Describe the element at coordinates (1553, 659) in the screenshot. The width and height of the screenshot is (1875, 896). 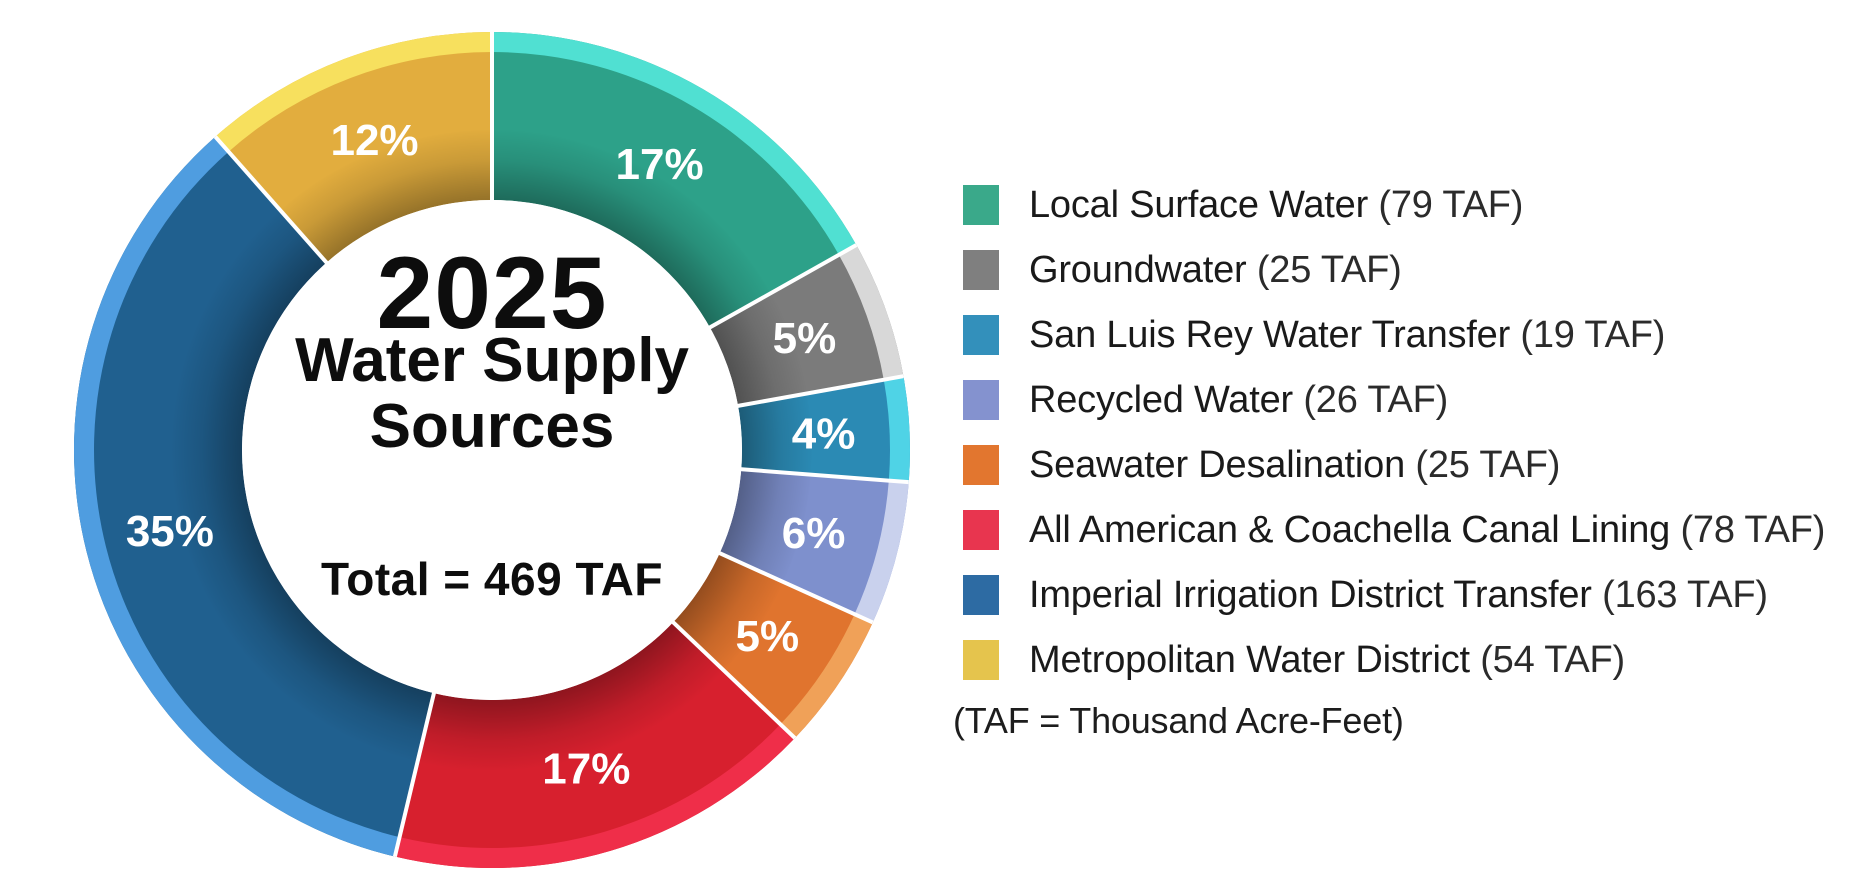
I see `legend-value: (54 TAF)` at that location.